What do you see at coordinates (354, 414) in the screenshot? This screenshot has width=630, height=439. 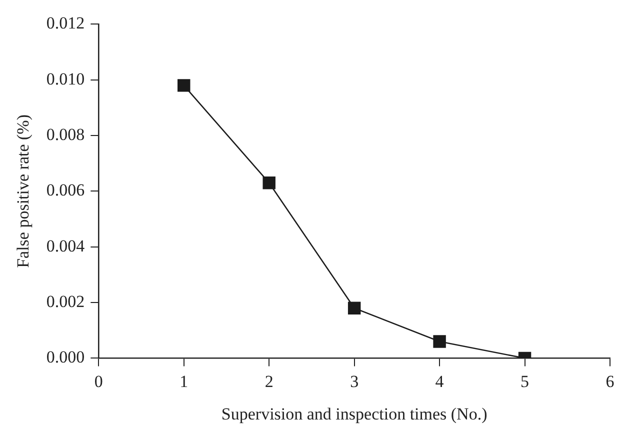 I see `x-axis-title: Supervision and inspection times (No.)` at bounding box center [354, 414].